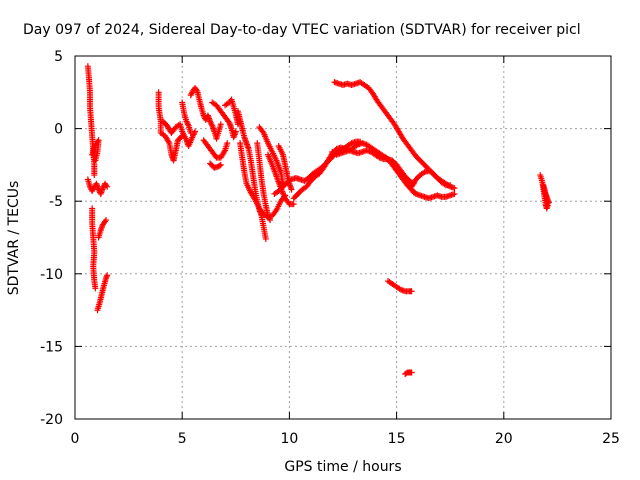 This screenshot has height=480, width=640. Describe the element at coordinates (58, 130) in the screenshot. I see `y-tick-label: 0` at that location.